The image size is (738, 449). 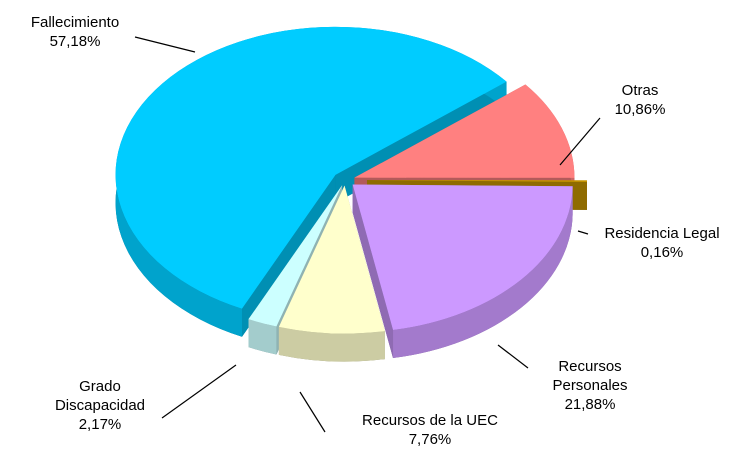 What do you see at coordinates (640, 90) in the screenshot?
I see `category-label: Otras` at bounding box center [640, 90].